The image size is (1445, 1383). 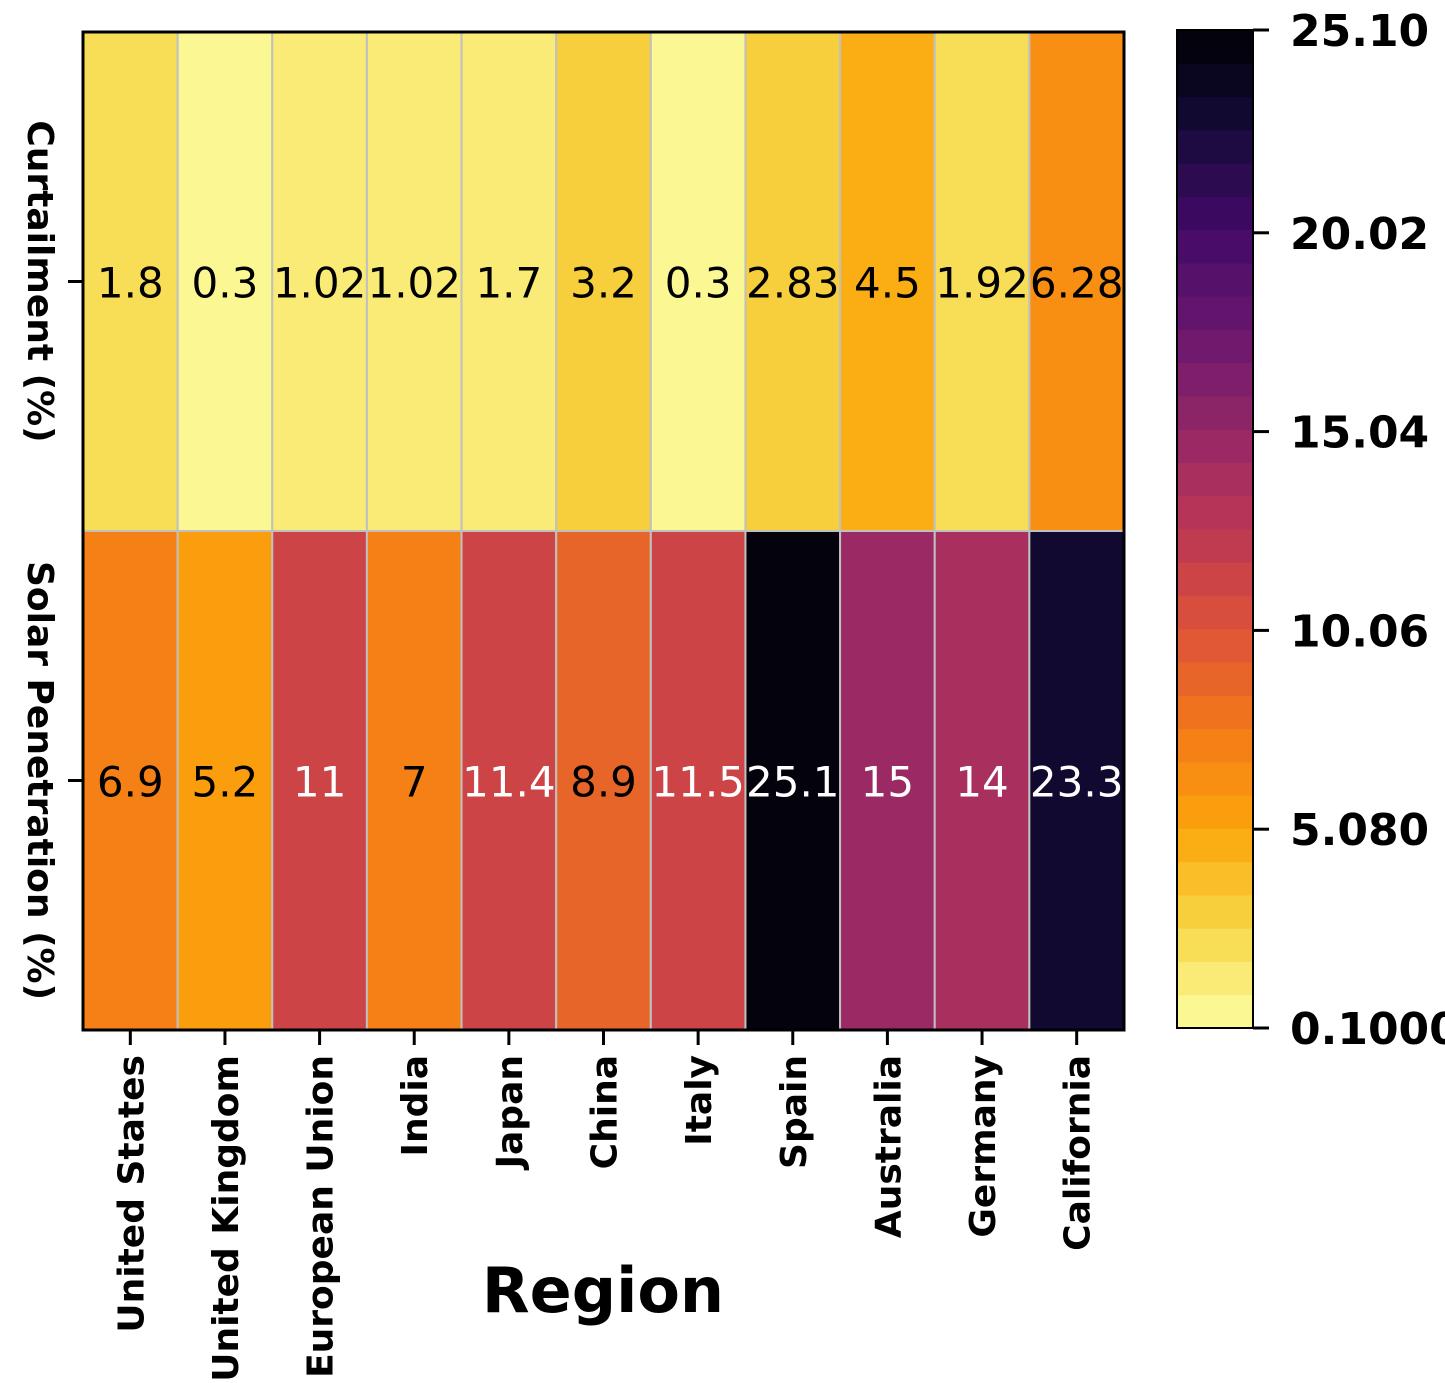 What do you see at coordinates (39, 780) in the screenshot?
I see `y-tick-label: Solar Penetration (%)` at bounding box center [39, 780].